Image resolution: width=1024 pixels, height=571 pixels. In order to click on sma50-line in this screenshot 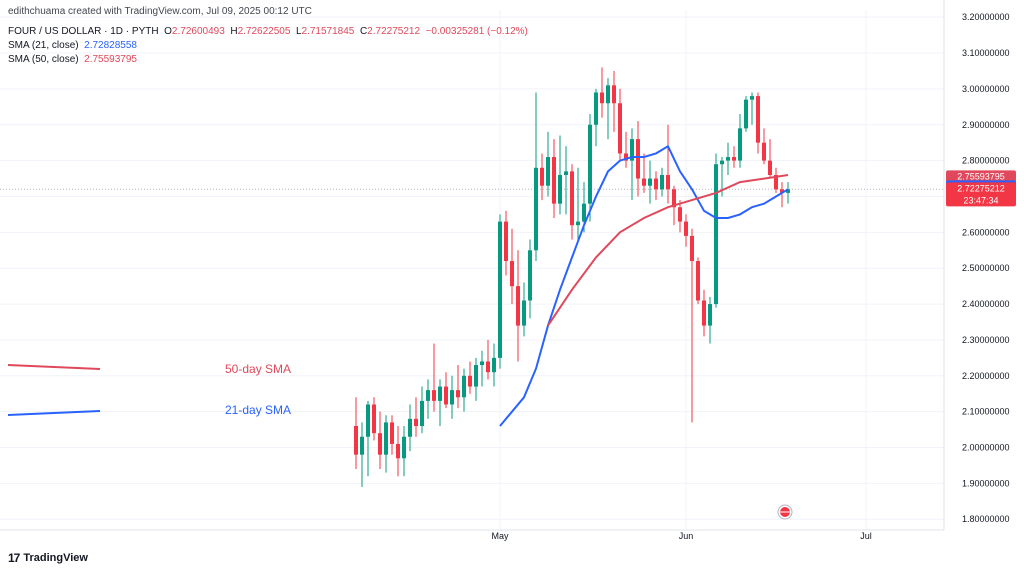, I will do `click(668, 250)`.